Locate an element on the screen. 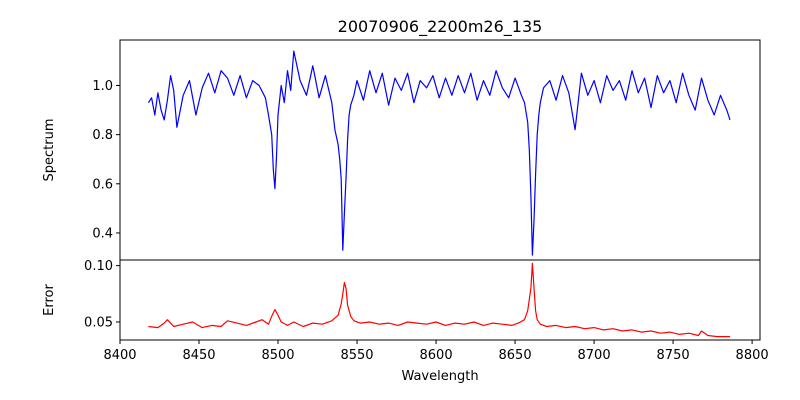 The height and width of the screenshot is (400, 800). spectrum-y-tick-label: 0.6 is located at coordinates (102, 184).